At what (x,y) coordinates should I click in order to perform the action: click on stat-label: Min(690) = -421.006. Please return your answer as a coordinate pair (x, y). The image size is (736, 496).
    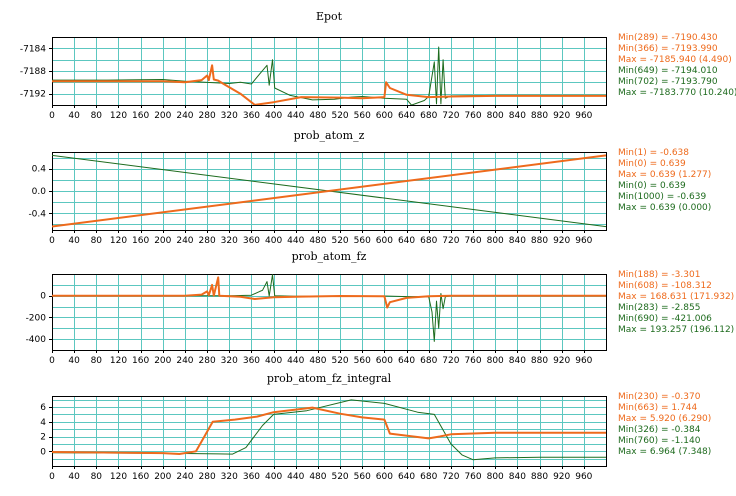
    Looking at the image, I should click on (665, 319).